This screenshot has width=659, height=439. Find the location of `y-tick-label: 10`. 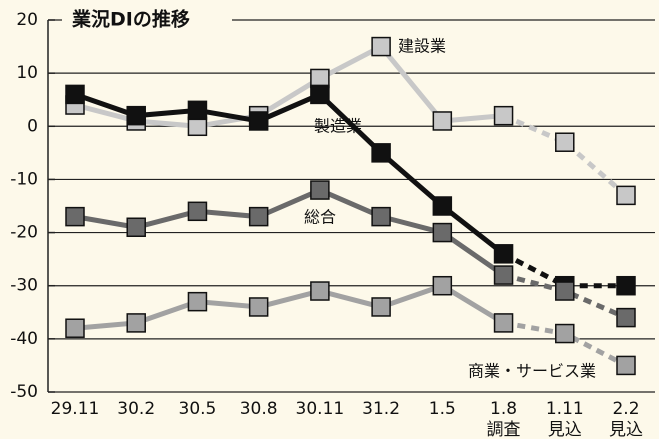

y-tick-label: 10 is located at coordinates (27, 73).